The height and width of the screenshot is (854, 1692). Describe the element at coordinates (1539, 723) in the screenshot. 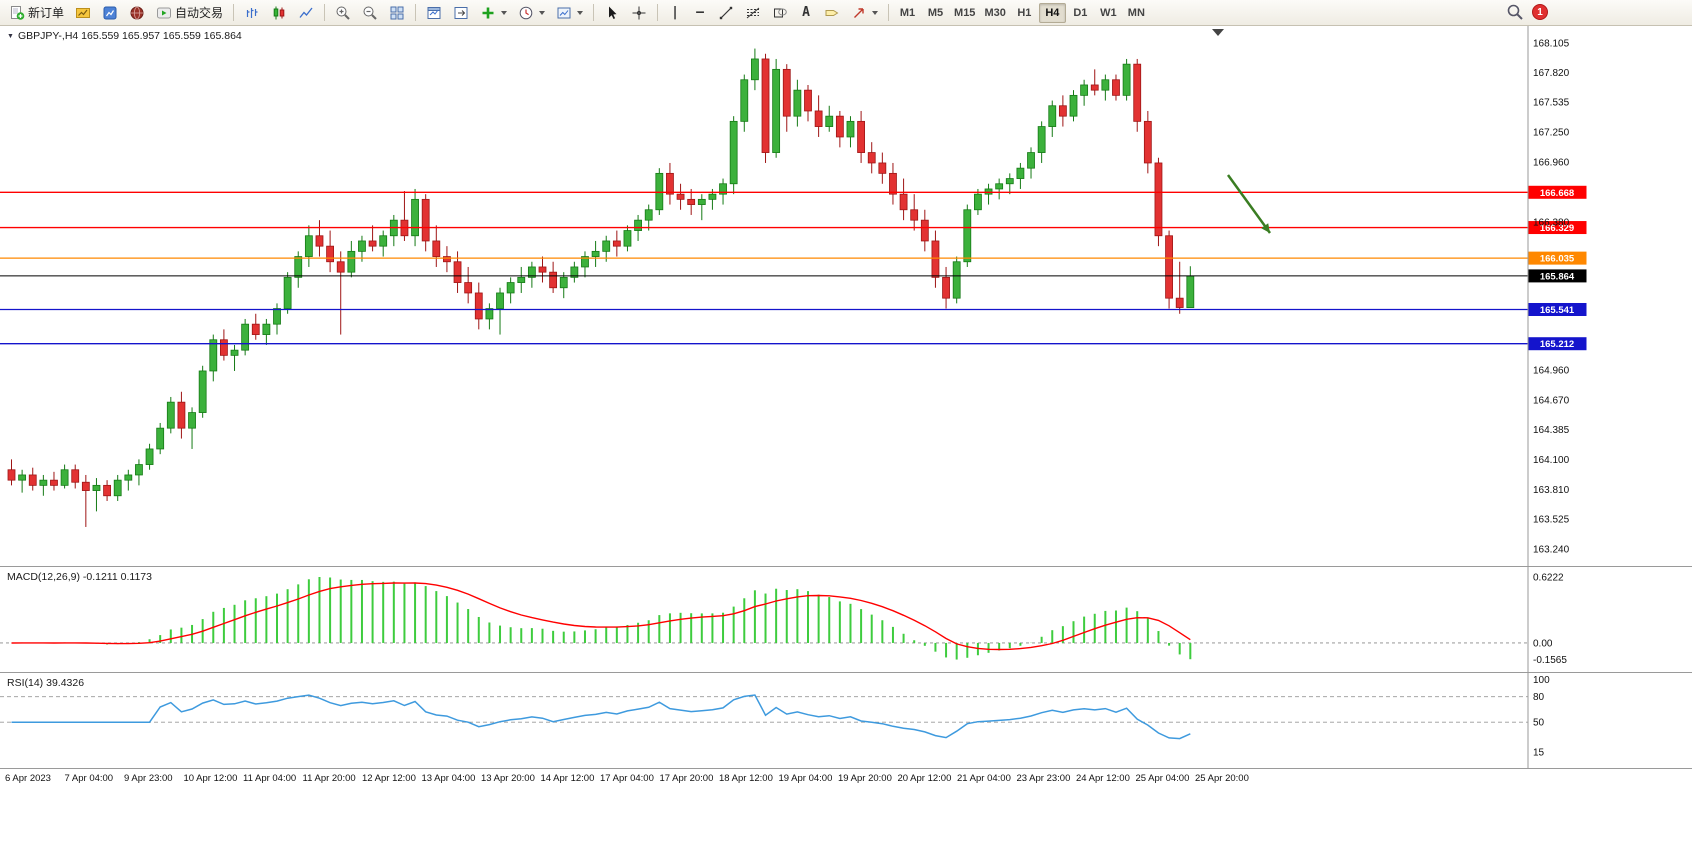

I see `svg-text: 50` at that location.